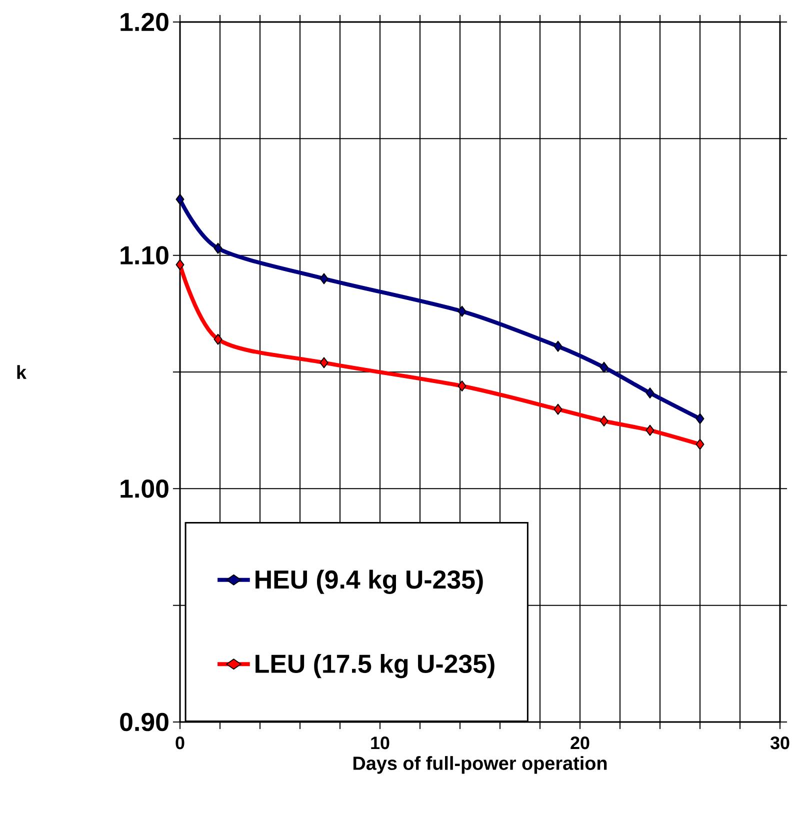  Describe the element at coordinates (375, 666) in the screenshot. I see `legend-label: LEU (17.5 kg U-235)` at that location.